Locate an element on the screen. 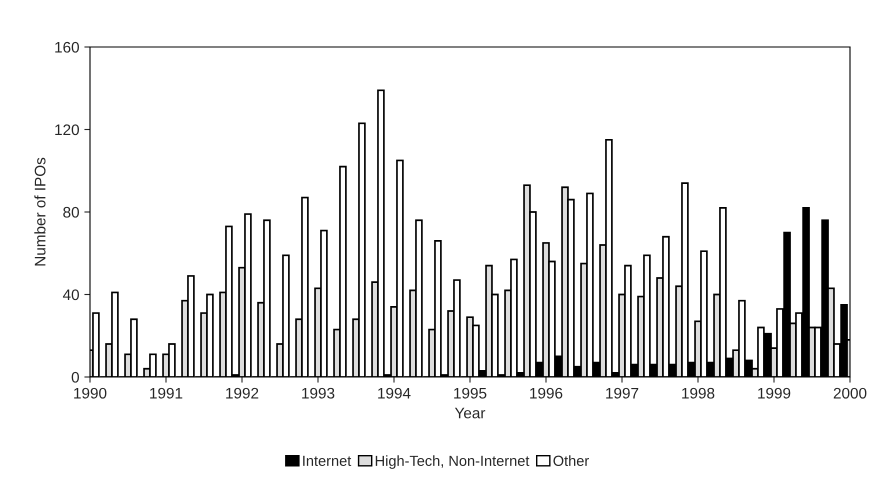  x-tick-label: 1995 is located at coordinates (470, 393).